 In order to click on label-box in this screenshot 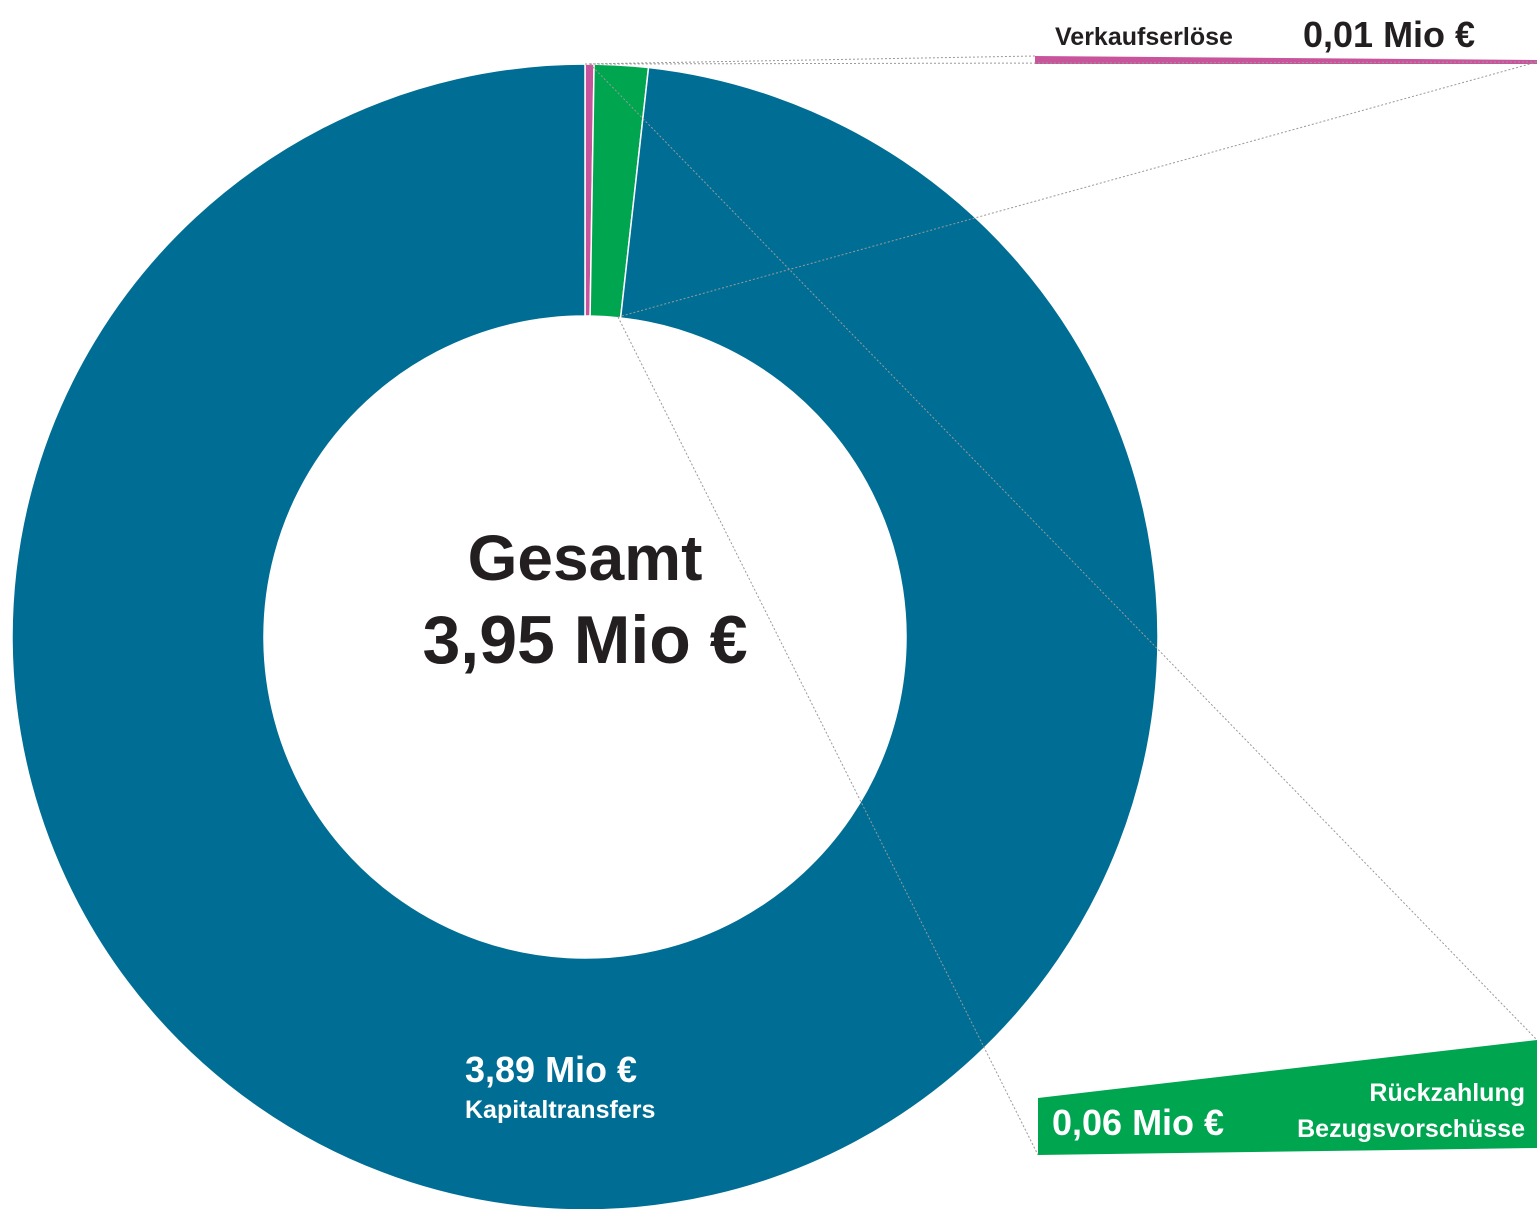, I will do `click(1287, 1097)`.